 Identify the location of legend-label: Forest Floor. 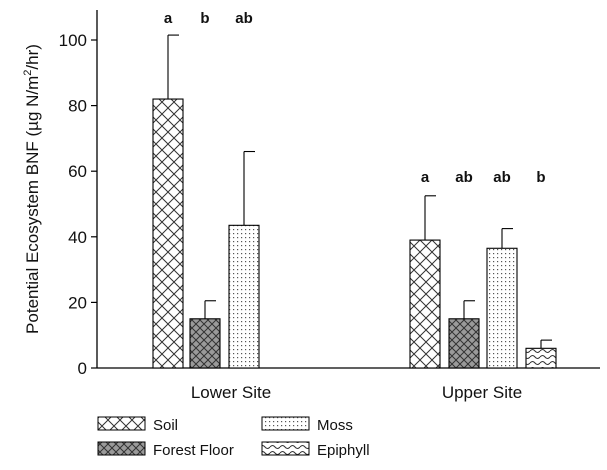
(193, 450).